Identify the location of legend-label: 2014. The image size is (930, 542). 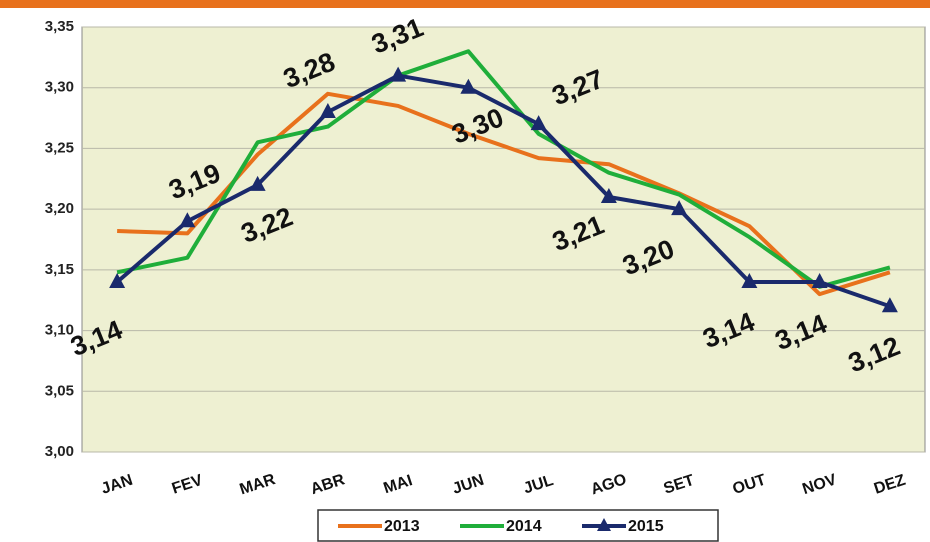
(524, 526).